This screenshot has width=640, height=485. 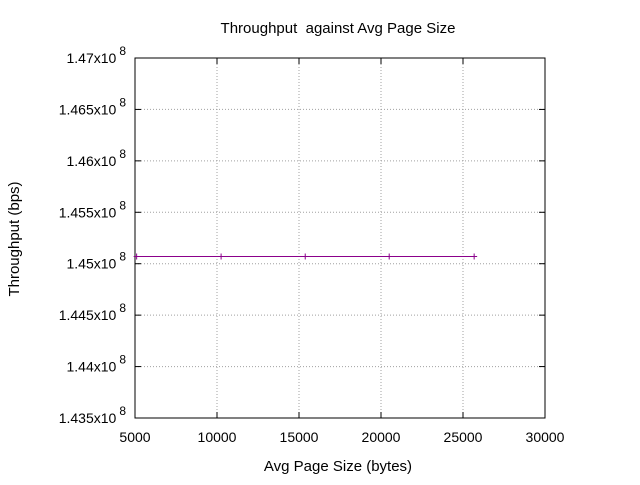 I want to click on y-tick-label: 1.47x10 8, so click(x=96, y=55).